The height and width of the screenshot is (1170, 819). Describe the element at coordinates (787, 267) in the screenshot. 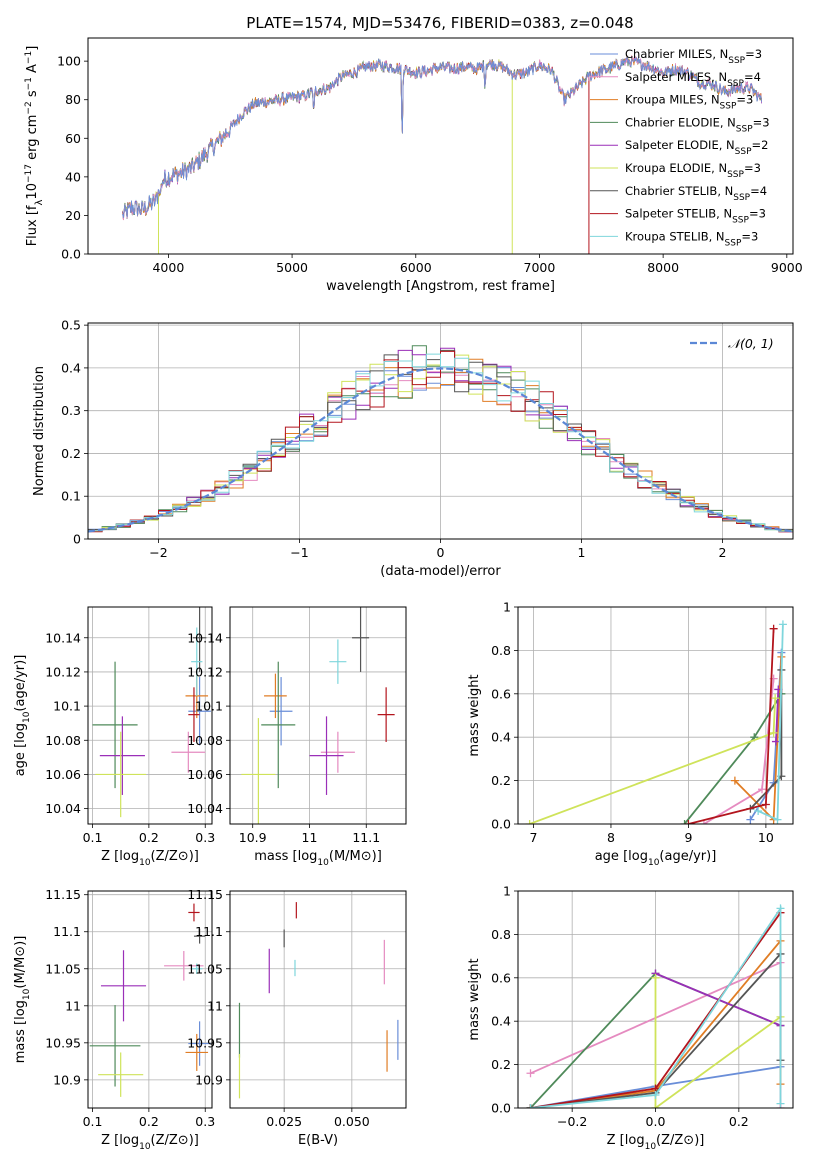

I see `x-tick-label: 9000` at that location.